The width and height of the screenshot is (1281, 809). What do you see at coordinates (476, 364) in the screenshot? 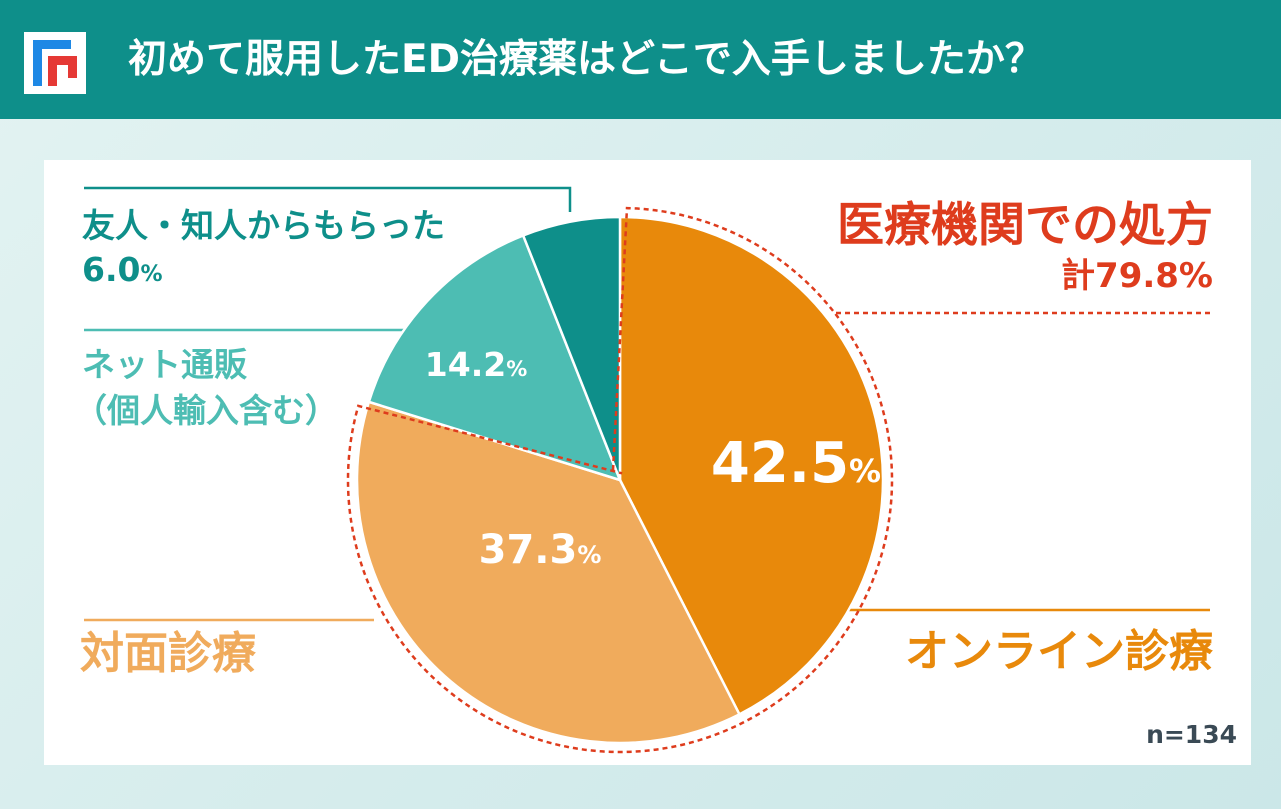
I see `slice-value-label-net: 14.2%` at bounding box center [476, 364].